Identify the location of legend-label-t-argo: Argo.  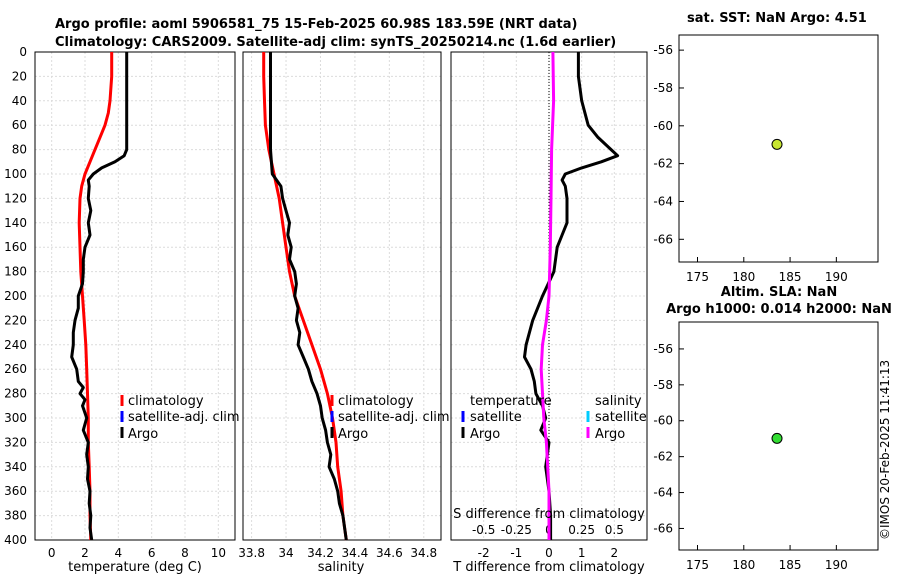
(485, 434).